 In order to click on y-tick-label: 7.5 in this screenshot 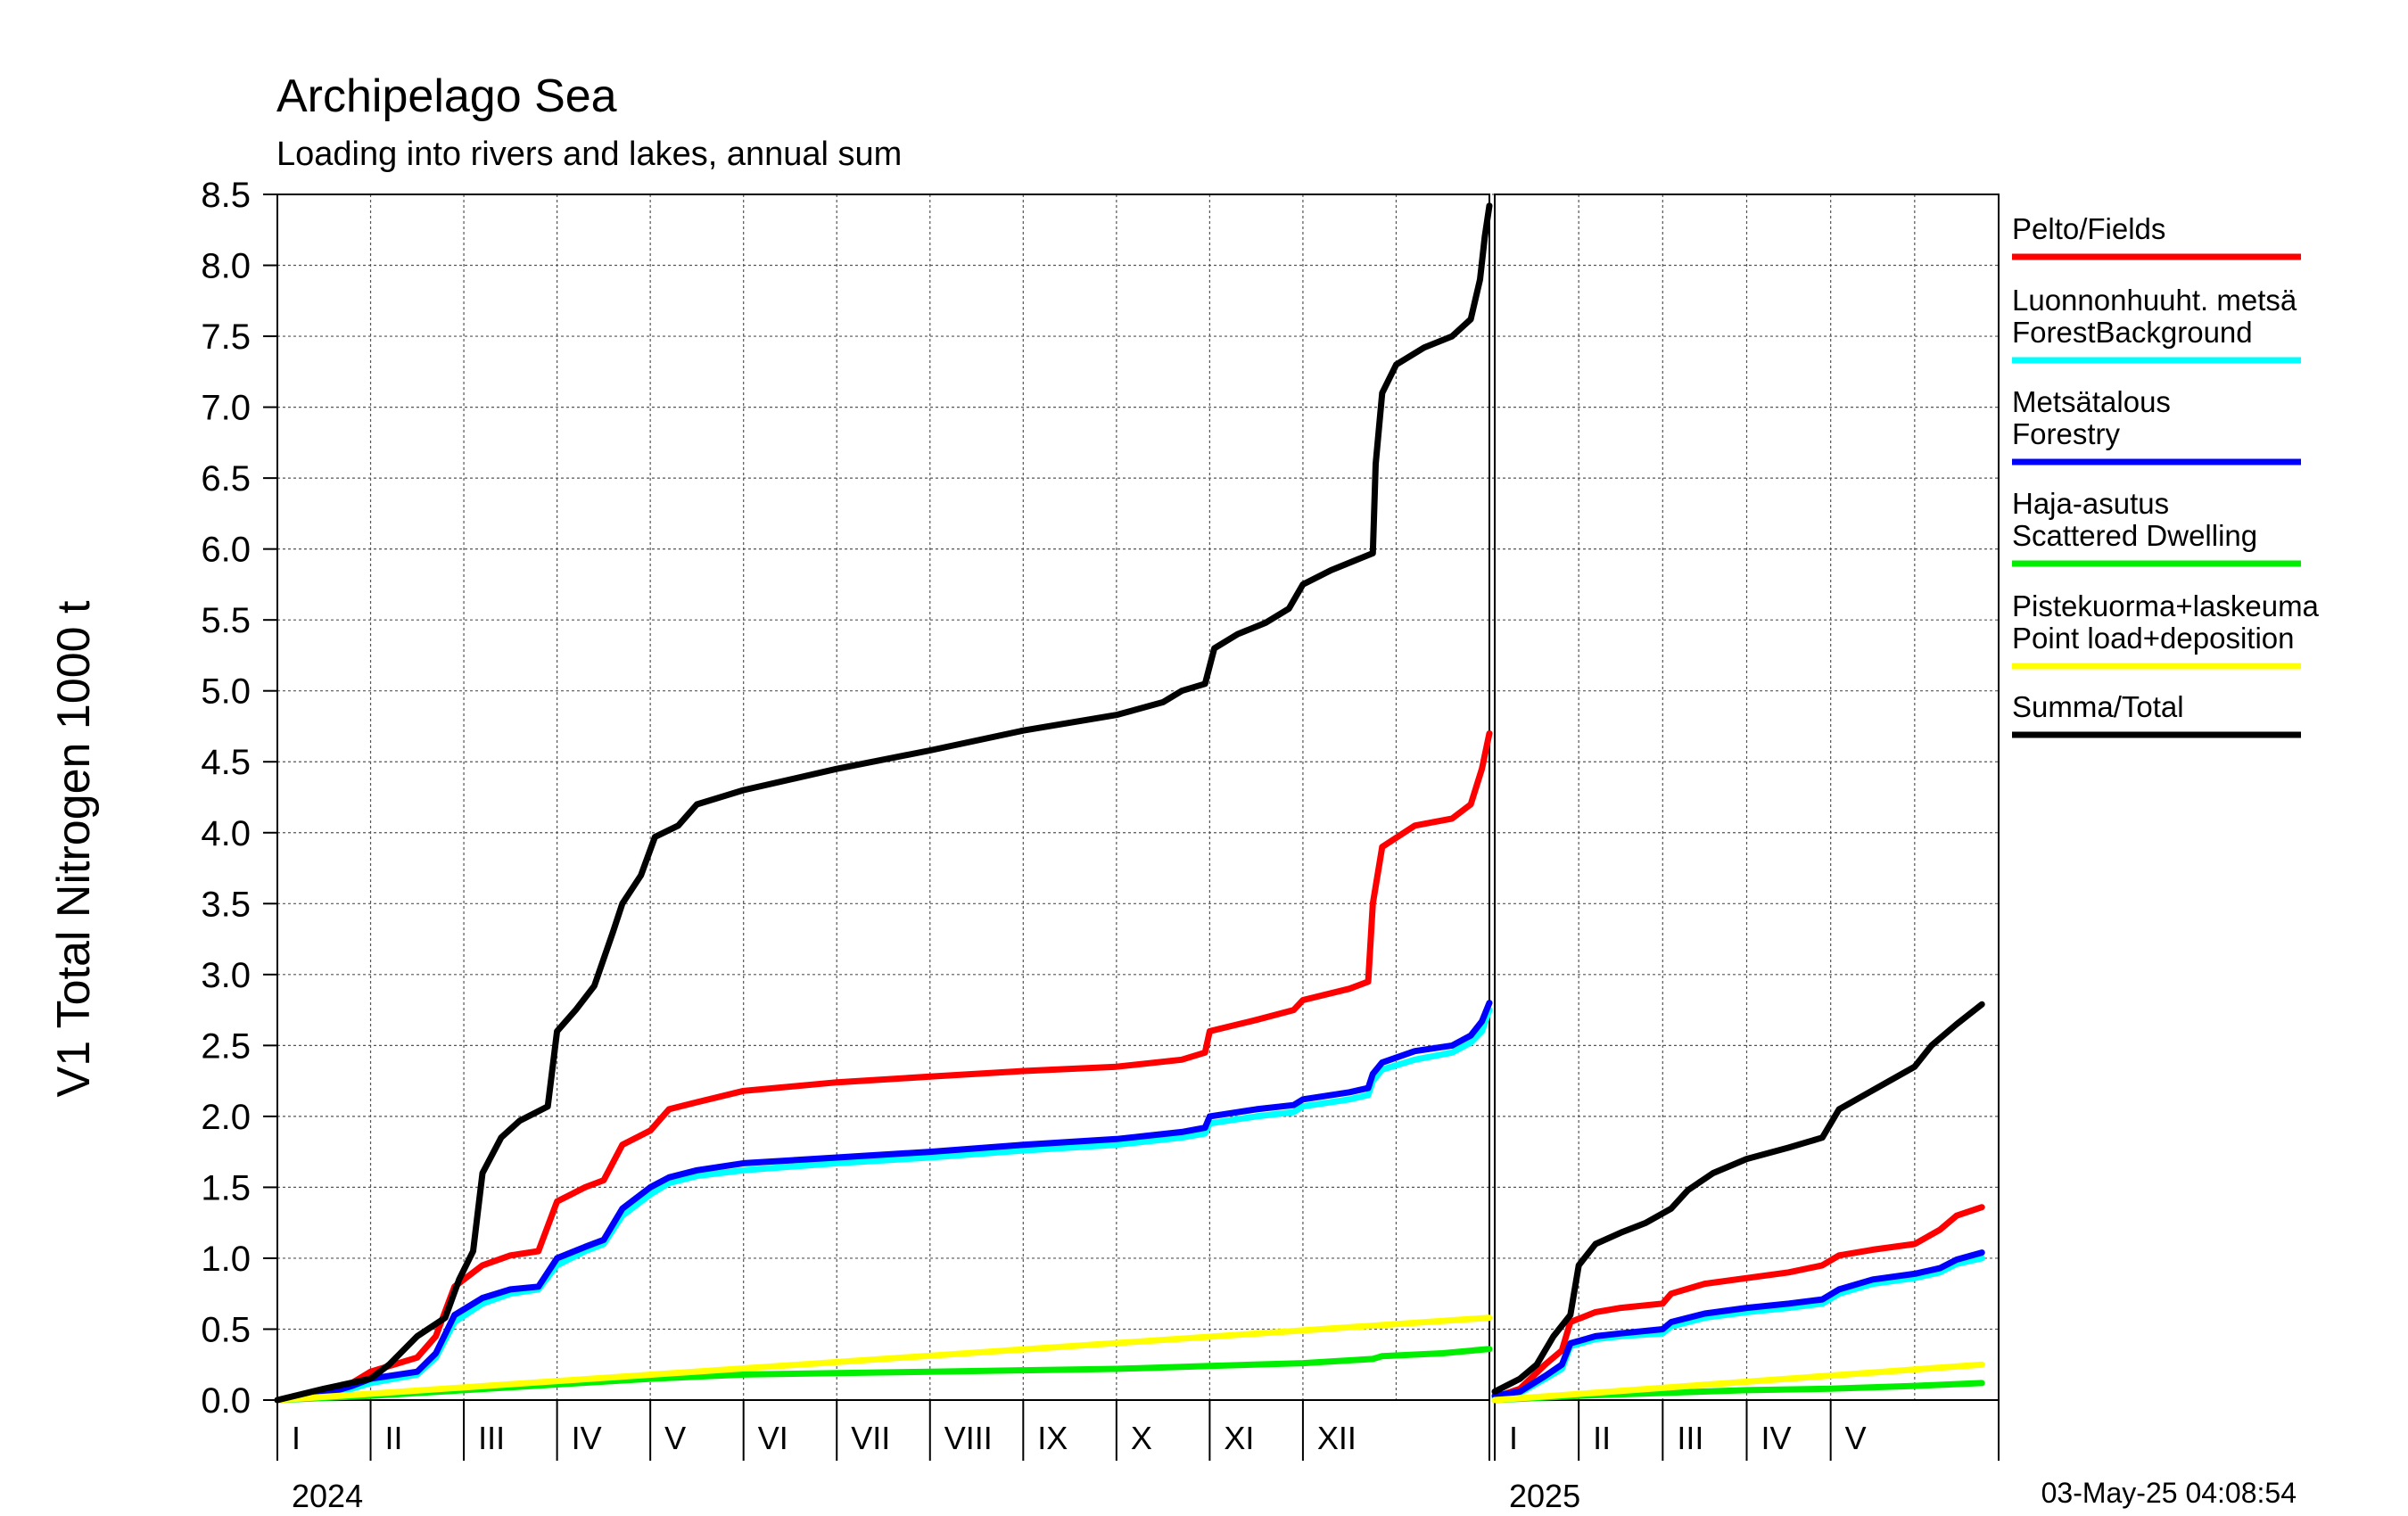, I will do `click(226, 337)`.